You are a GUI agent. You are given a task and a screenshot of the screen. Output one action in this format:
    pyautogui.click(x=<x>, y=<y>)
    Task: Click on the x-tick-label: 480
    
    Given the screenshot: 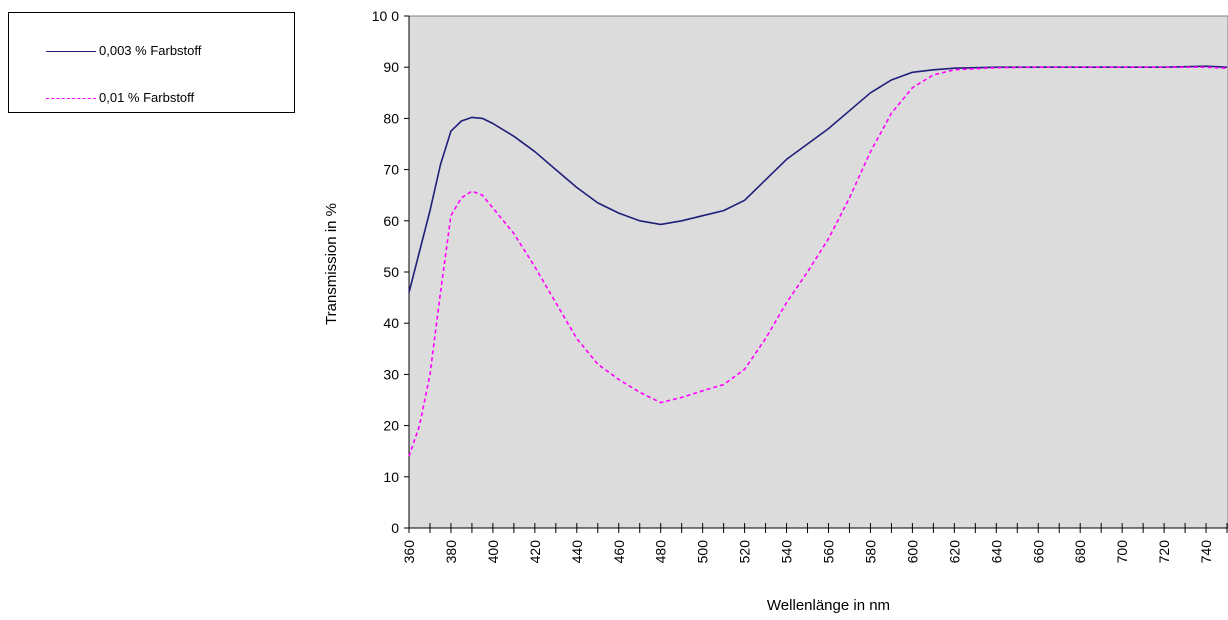 What is the action you would take?
    pyautogui.click(x=661, y=552)
    